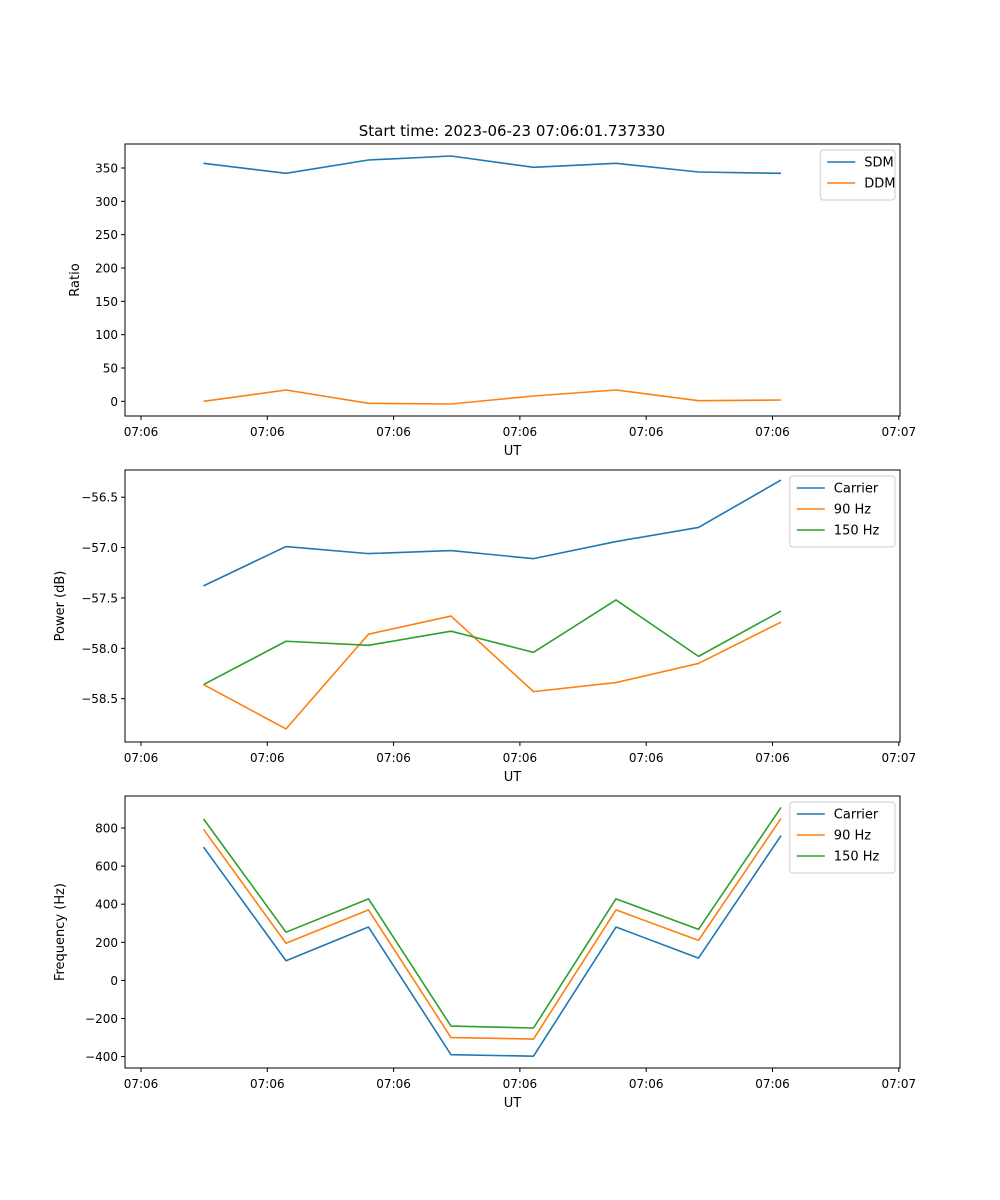  What do you see at coordinates (101, 1057) in the screenshot?
I see `y-tick-label: −400` at bounding box center [101, 1057].